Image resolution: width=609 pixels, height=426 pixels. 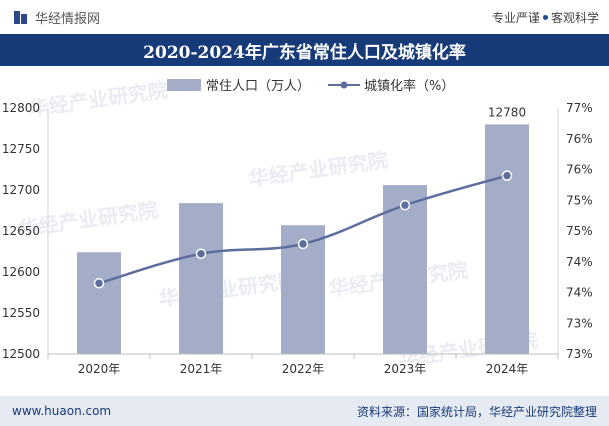 I want to click on line-point-2021年, so click(x=201, y=254).